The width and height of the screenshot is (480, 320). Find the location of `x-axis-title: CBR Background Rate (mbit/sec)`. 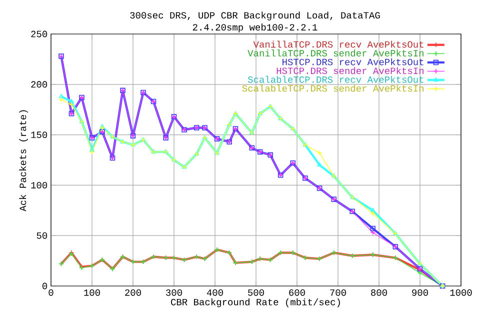

x-axis-title: CBR Background Rate (mbit/sec) is located at coordinates (255, 303).